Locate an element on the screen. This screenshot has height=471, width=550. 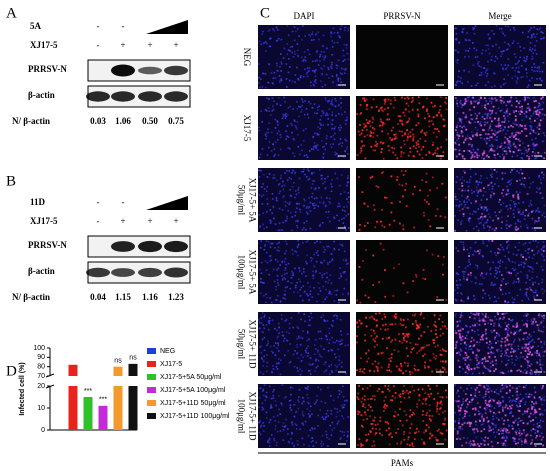
panel-label: D is located at coordinates (11, 371).